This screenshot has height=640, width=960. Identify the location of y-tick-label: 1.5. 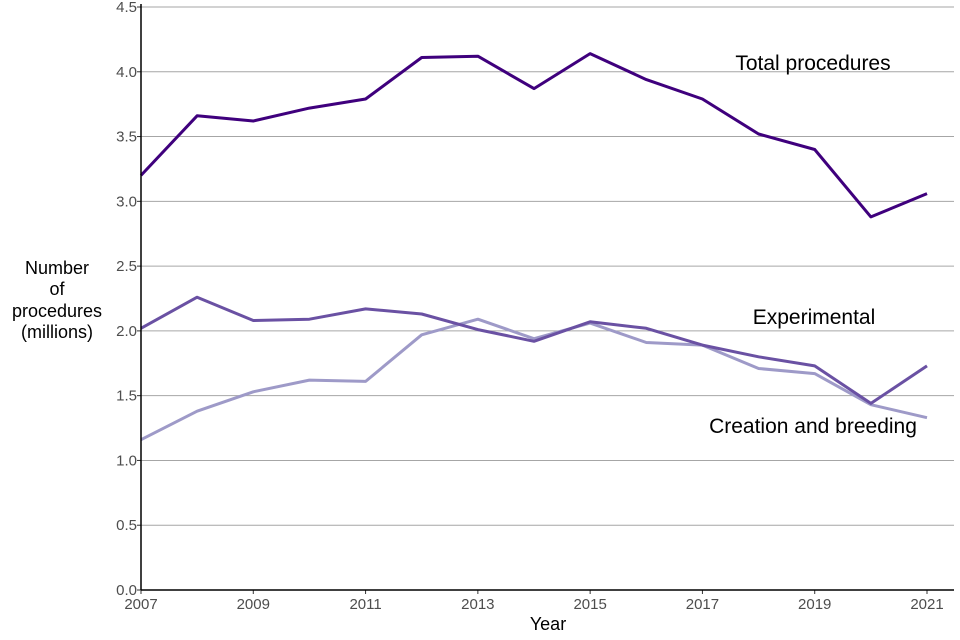
(126, 396).